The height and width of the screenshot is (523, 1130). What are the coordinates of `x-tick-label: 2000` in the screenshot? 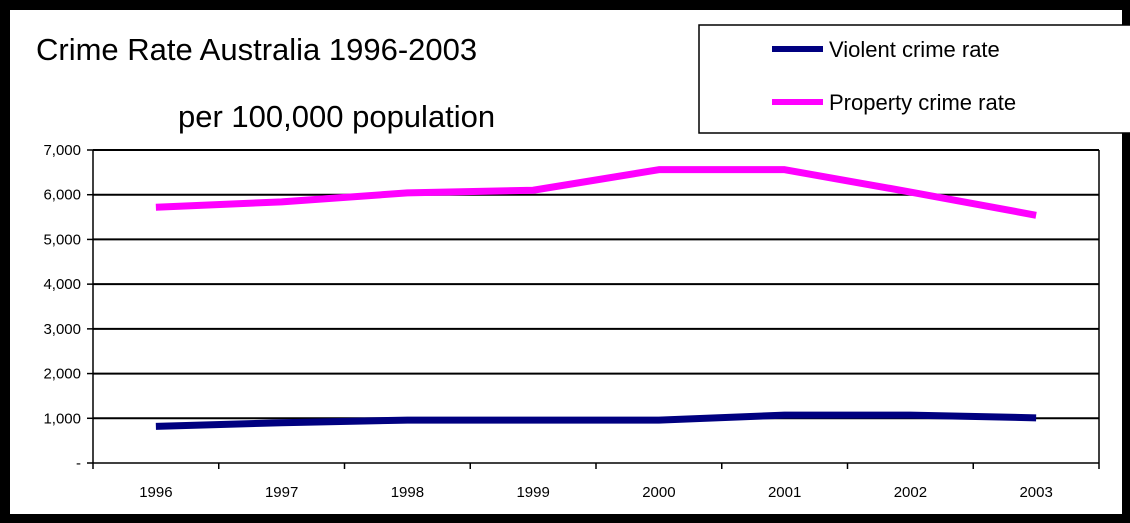 It's located at (658, 492).